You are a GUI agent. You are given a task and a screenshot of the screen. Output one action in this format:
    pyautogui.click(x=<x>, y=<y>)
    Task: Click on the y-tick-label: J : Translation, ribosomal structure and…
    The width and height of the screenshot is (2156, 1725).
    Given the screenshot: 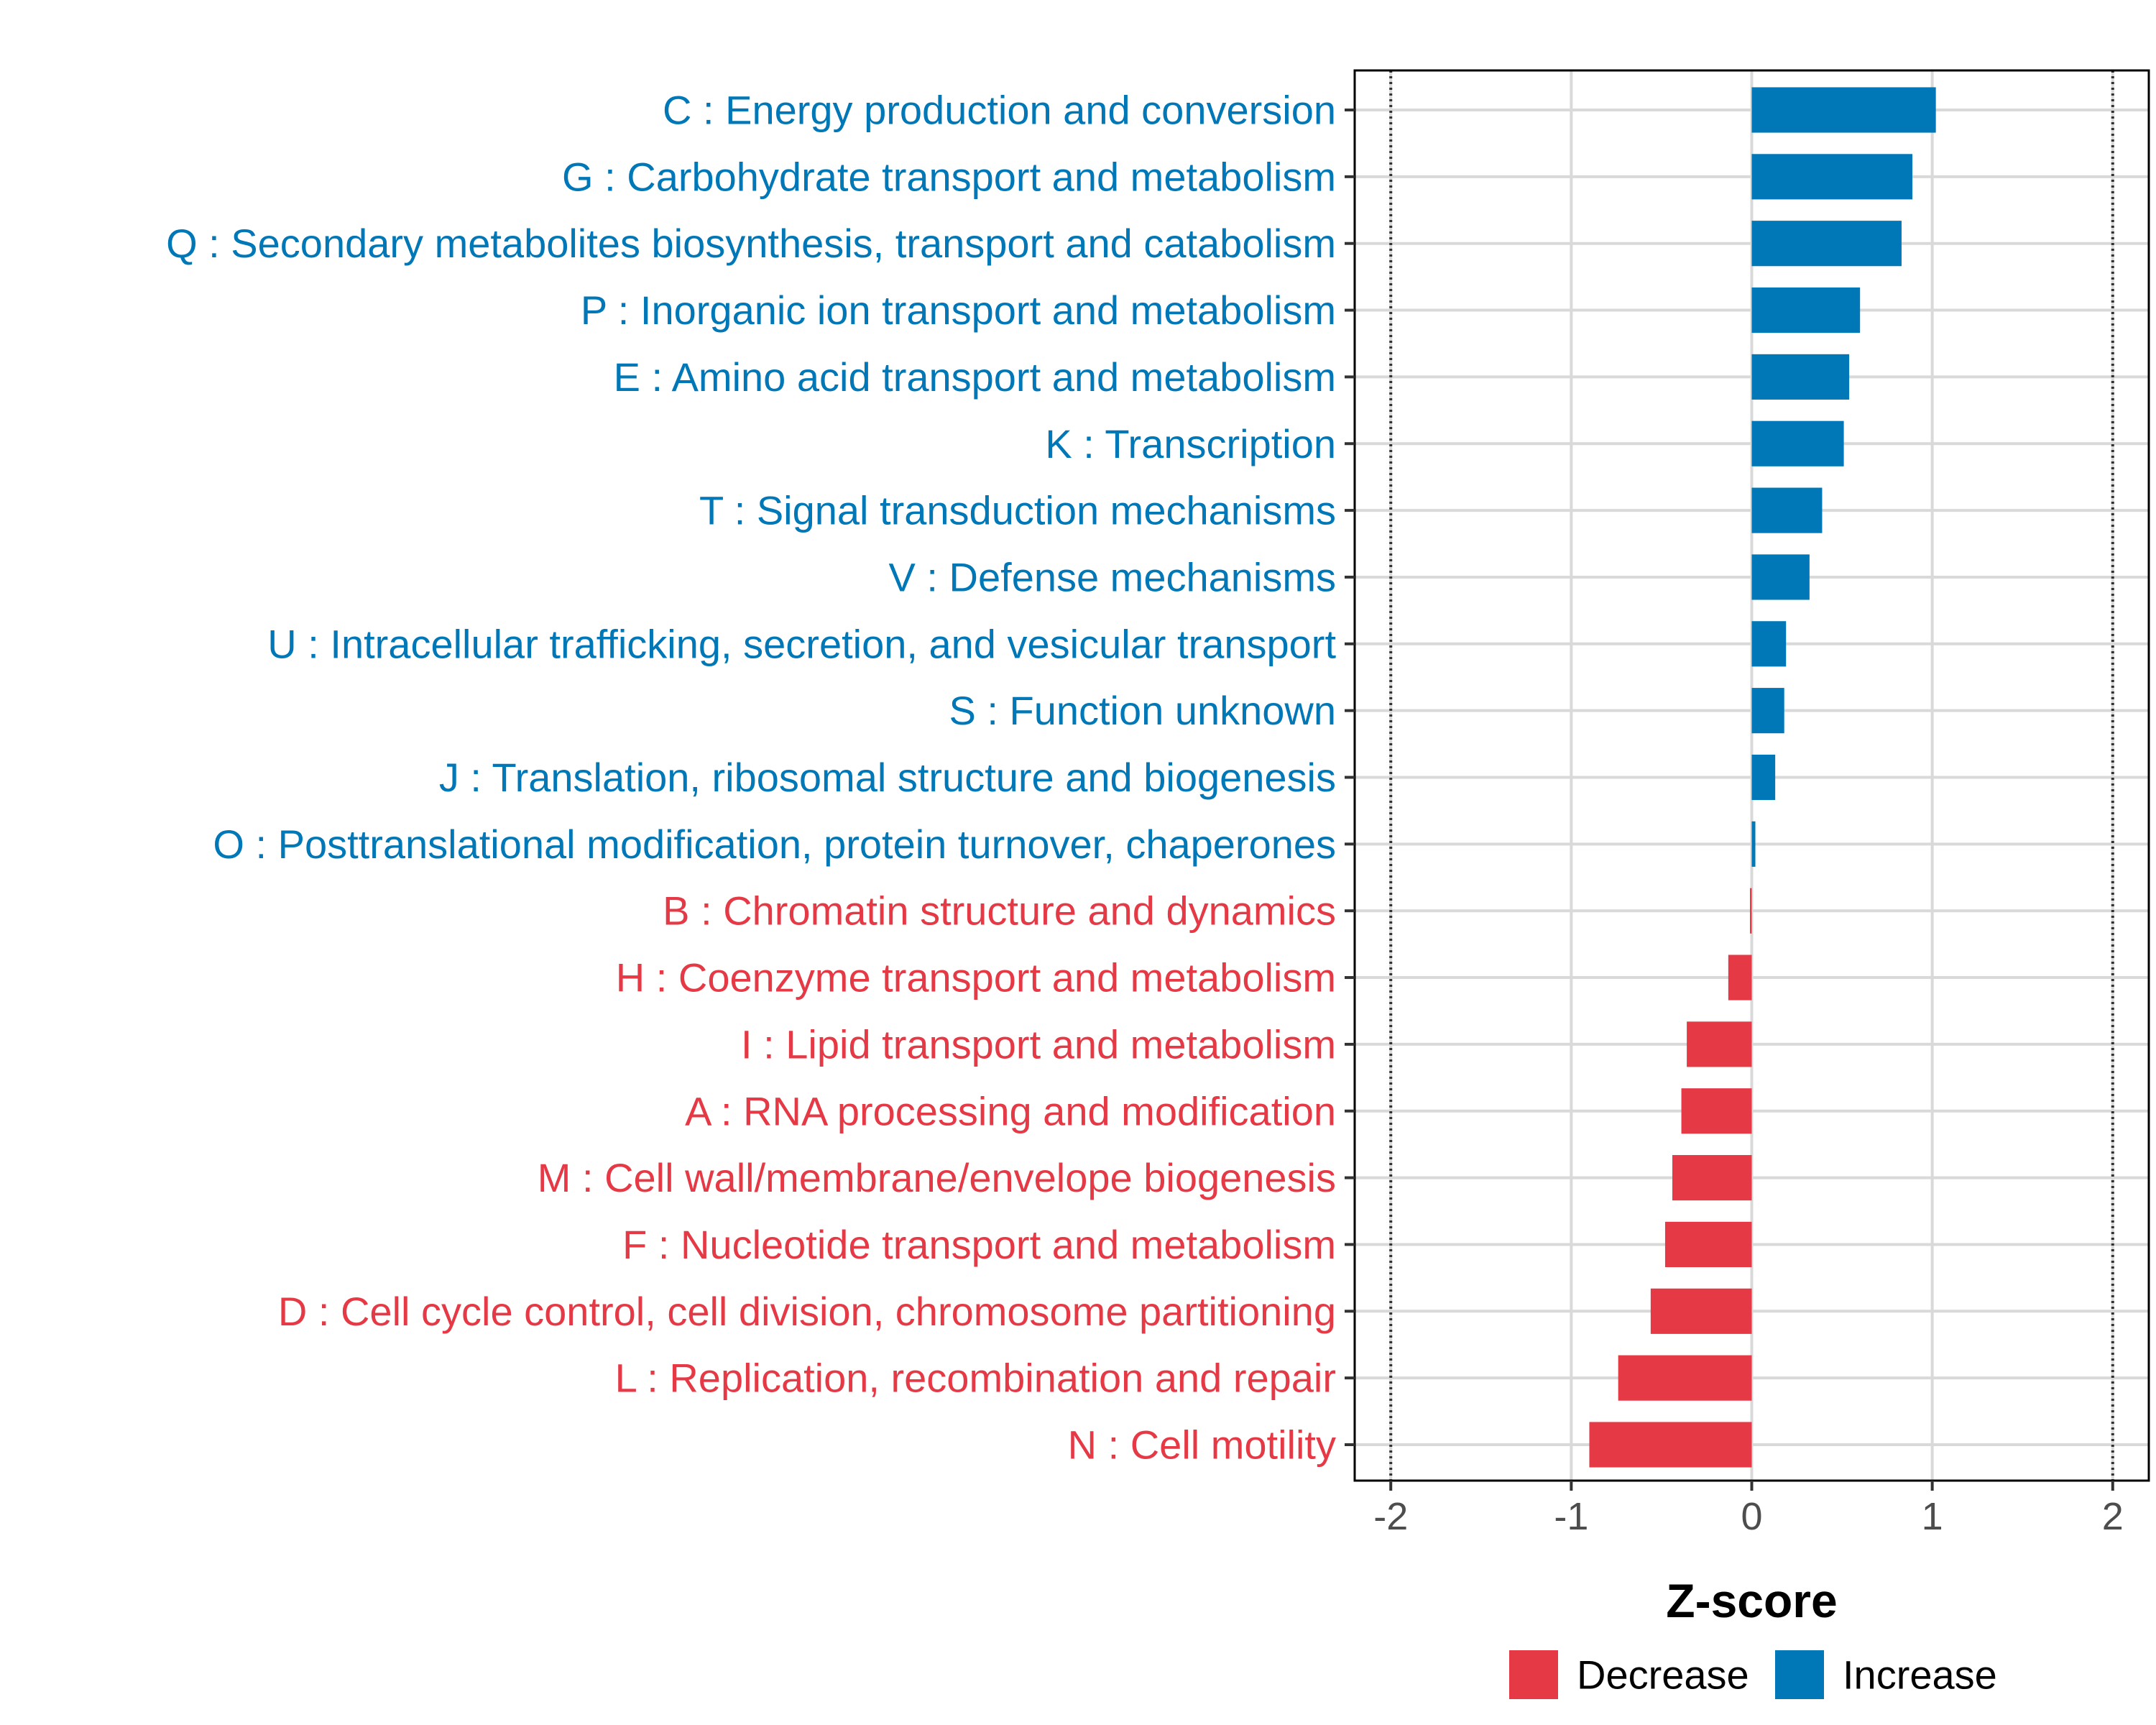 What is the action you would take?
    pyautogui.click(x=887, y=777)
    